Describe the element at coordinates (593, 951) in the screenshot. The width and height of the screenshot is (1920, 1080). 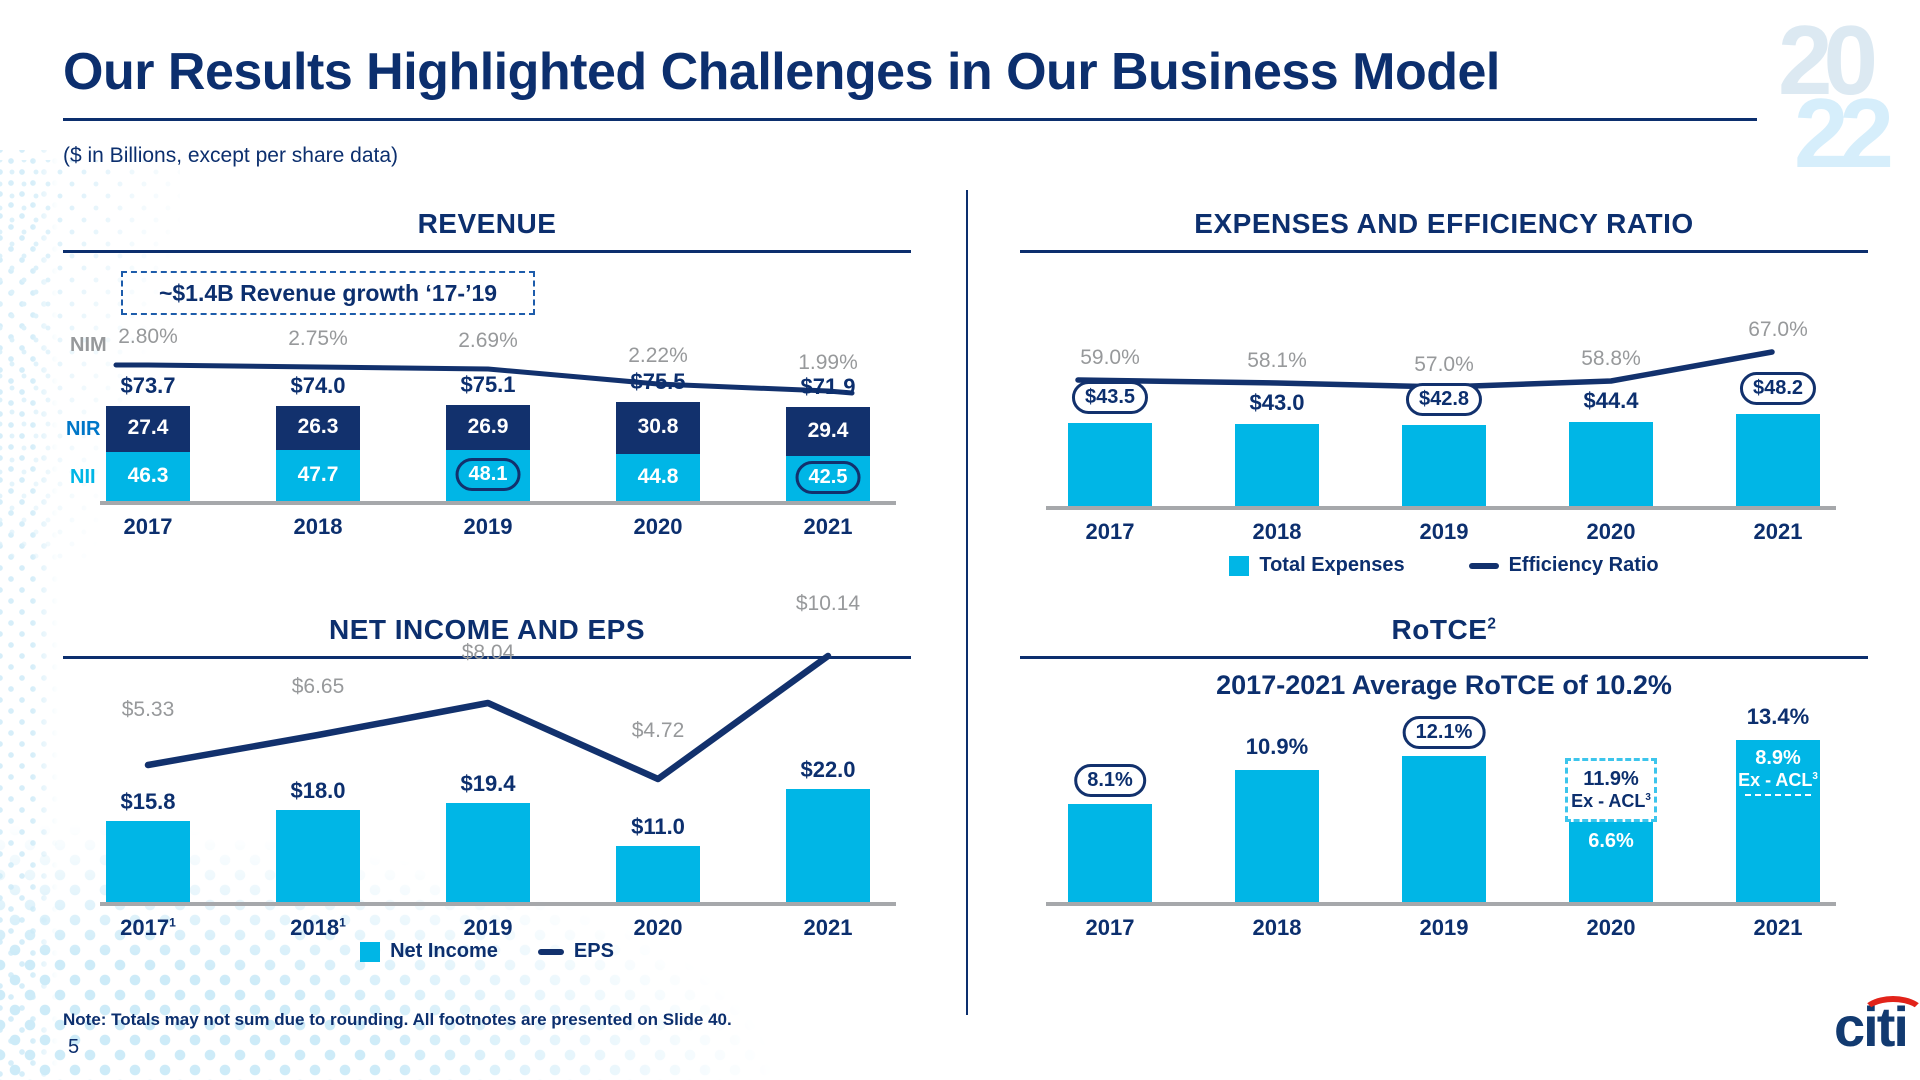
I see `eps-legend-label: EPS` at that location.